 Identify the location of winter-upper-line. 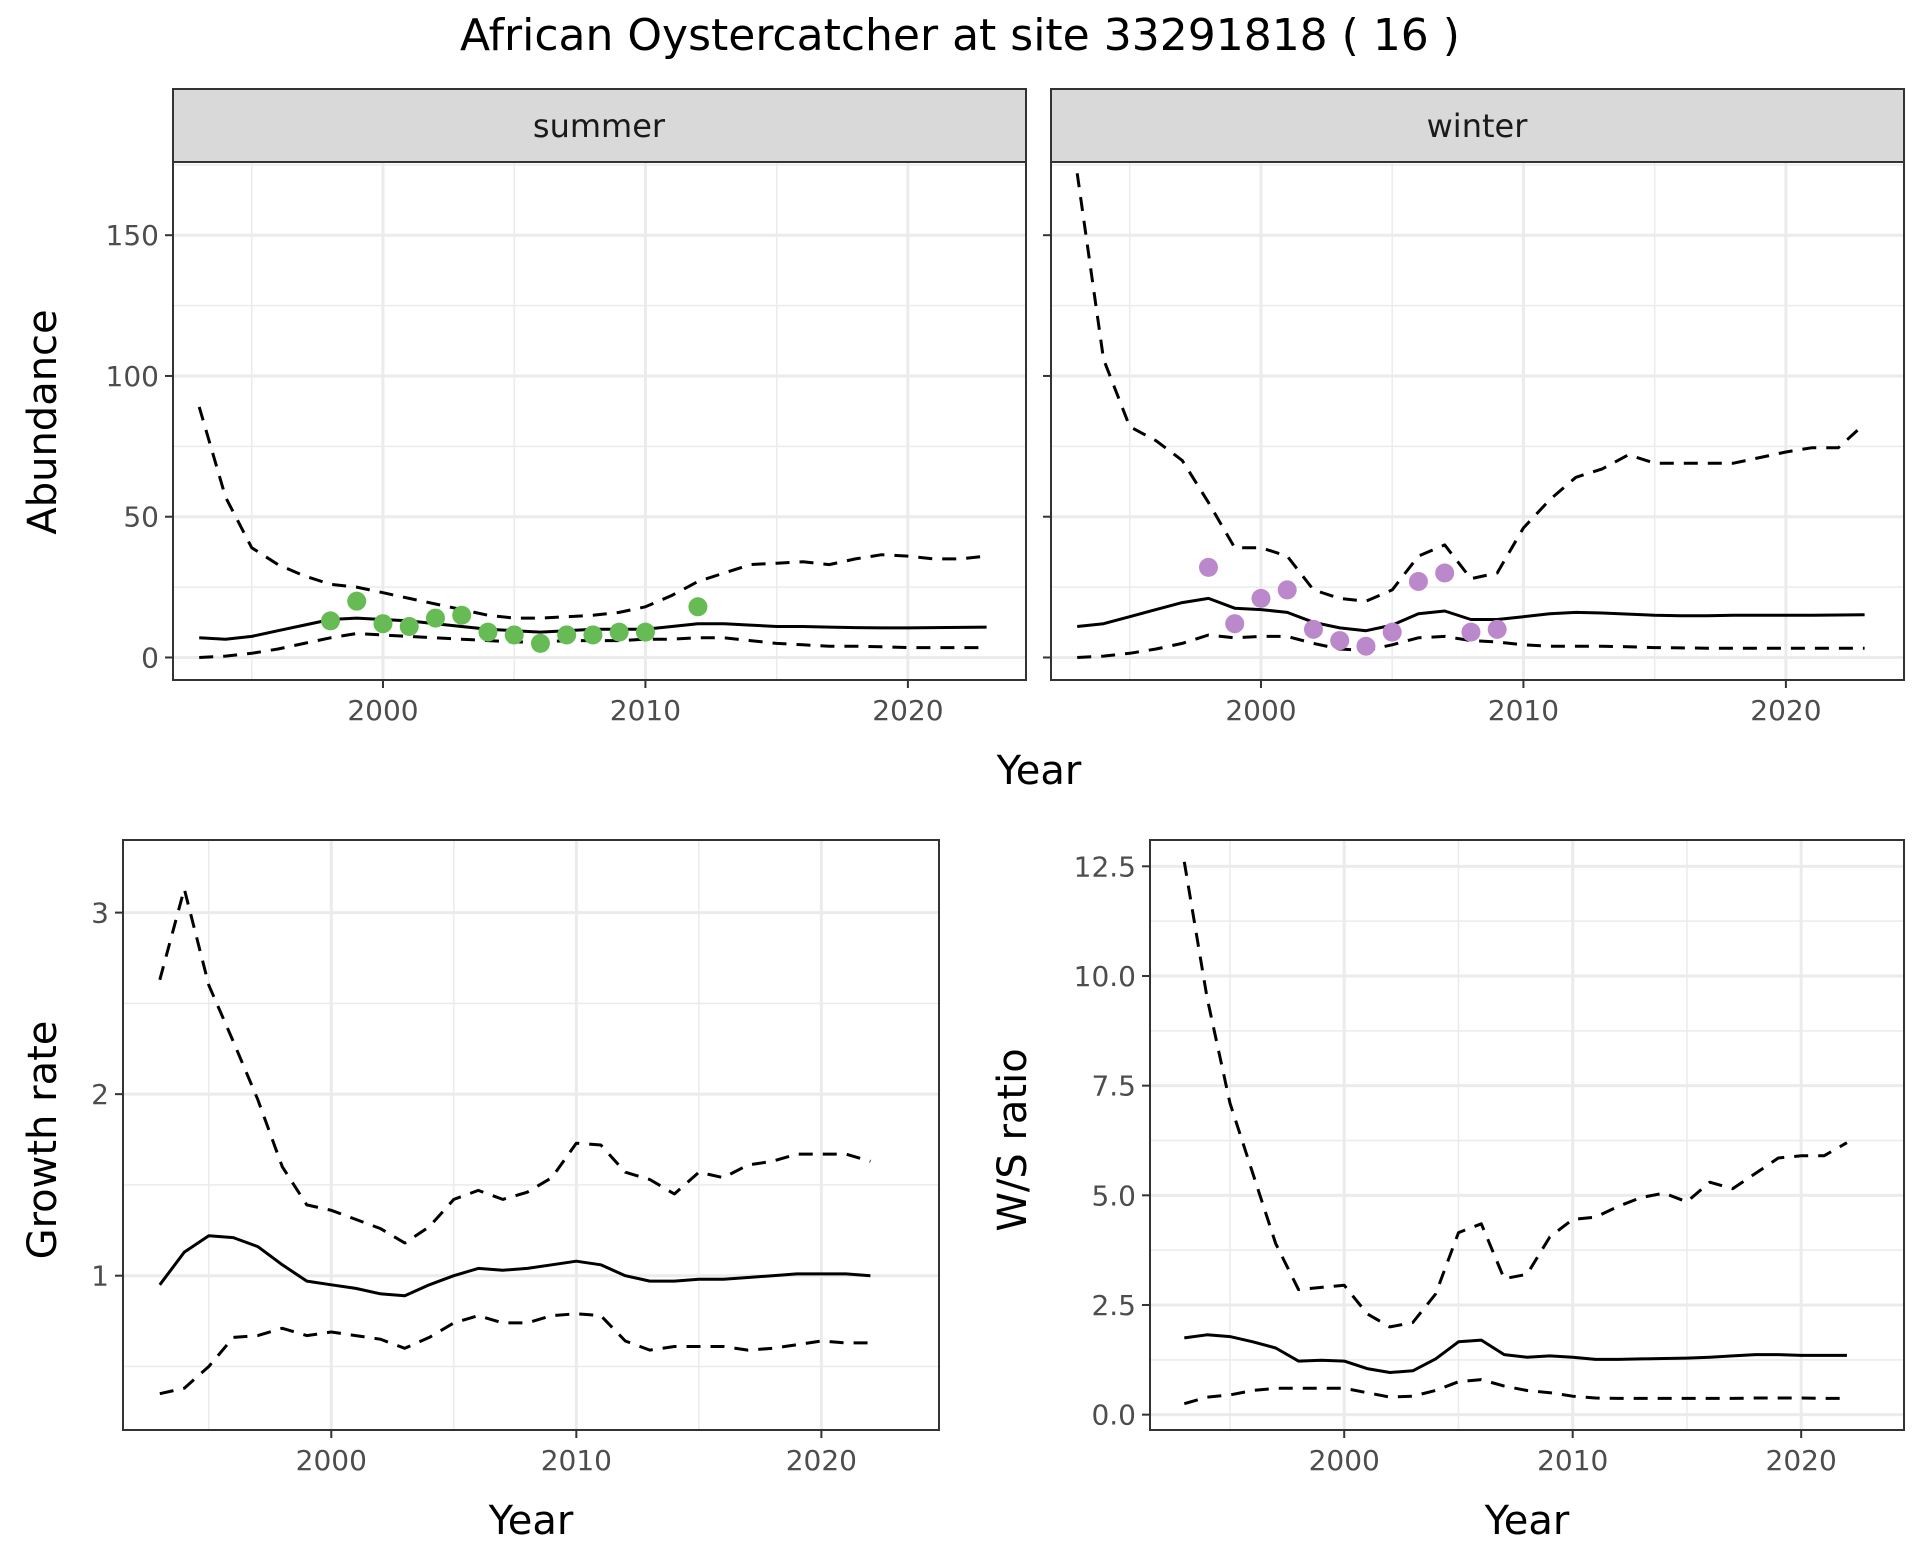
(1470, 388).